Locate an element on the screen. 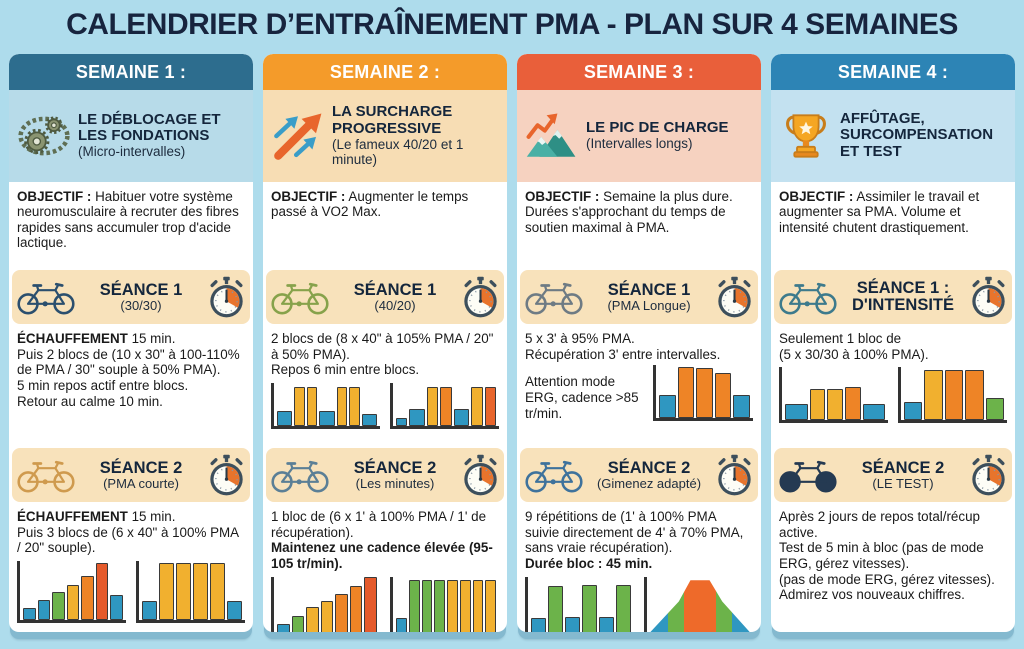 This screenshot has width=1024, height=649. week-3-header-label: SEMAINE 3 : is located at coordinates (639, 71).